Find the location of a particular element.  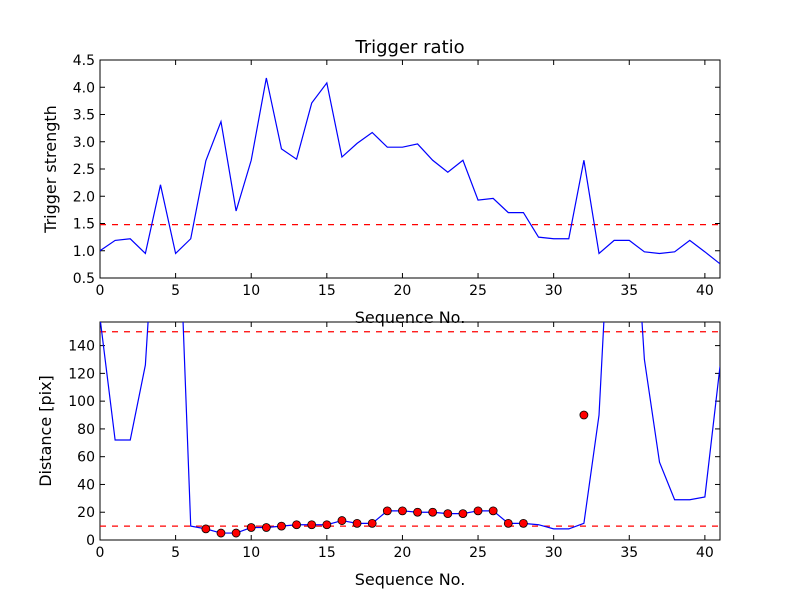

y-axis-label: Trigger strength is located at coordinates (50, 169).